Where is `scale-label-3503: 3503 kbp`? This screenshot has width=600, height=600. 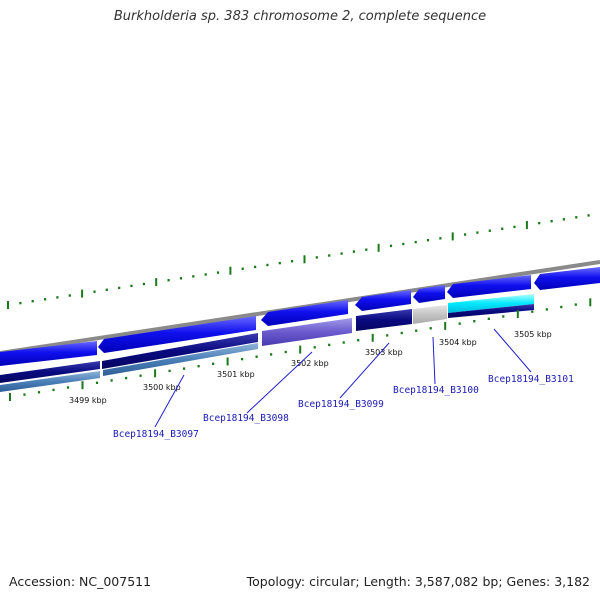 scale-label-3503: 3503 kbp is located at coordinates (384, 352).